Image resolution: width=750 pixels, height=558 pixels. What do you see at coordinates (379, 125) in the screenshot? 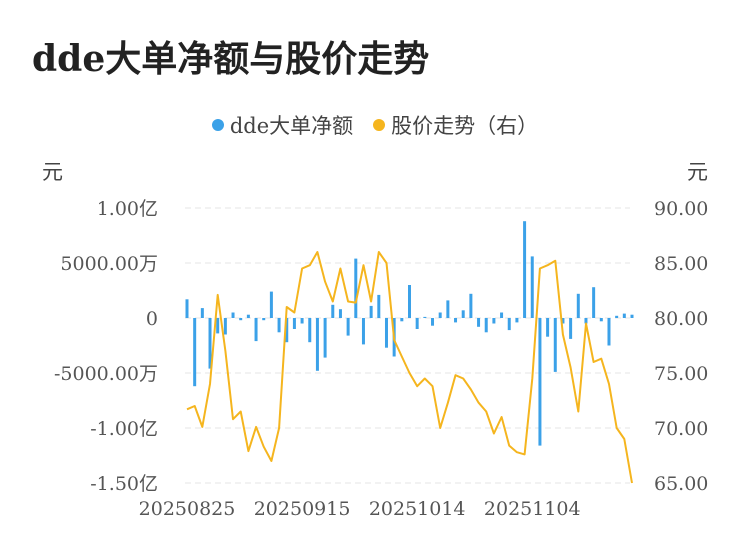
I see `legend-dot-price` at bounding box center [379, 125].